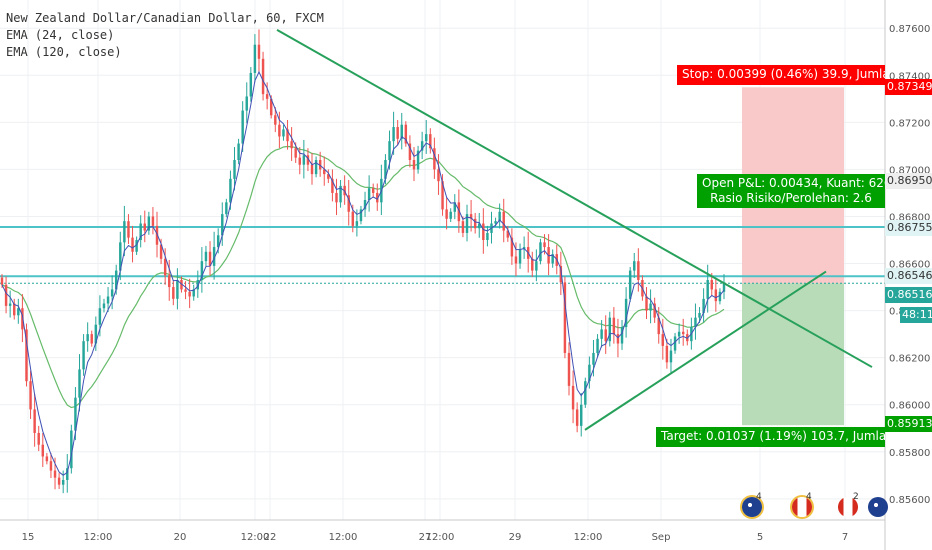 The width and height of the screenshot is (932, 550). I want to click on stop-box: Stop: 0.00399 (0.46%) 39.9, Jumlah:, so click(781, 75).